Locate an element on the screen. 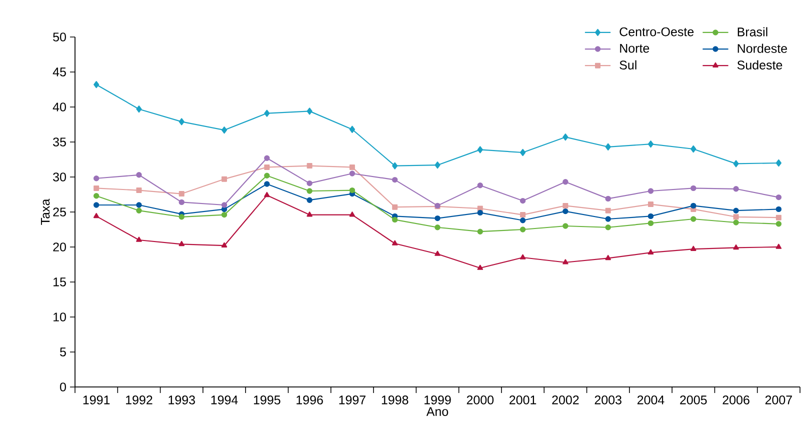  y-tick-label: 5 is located at coordinates (63, 352).